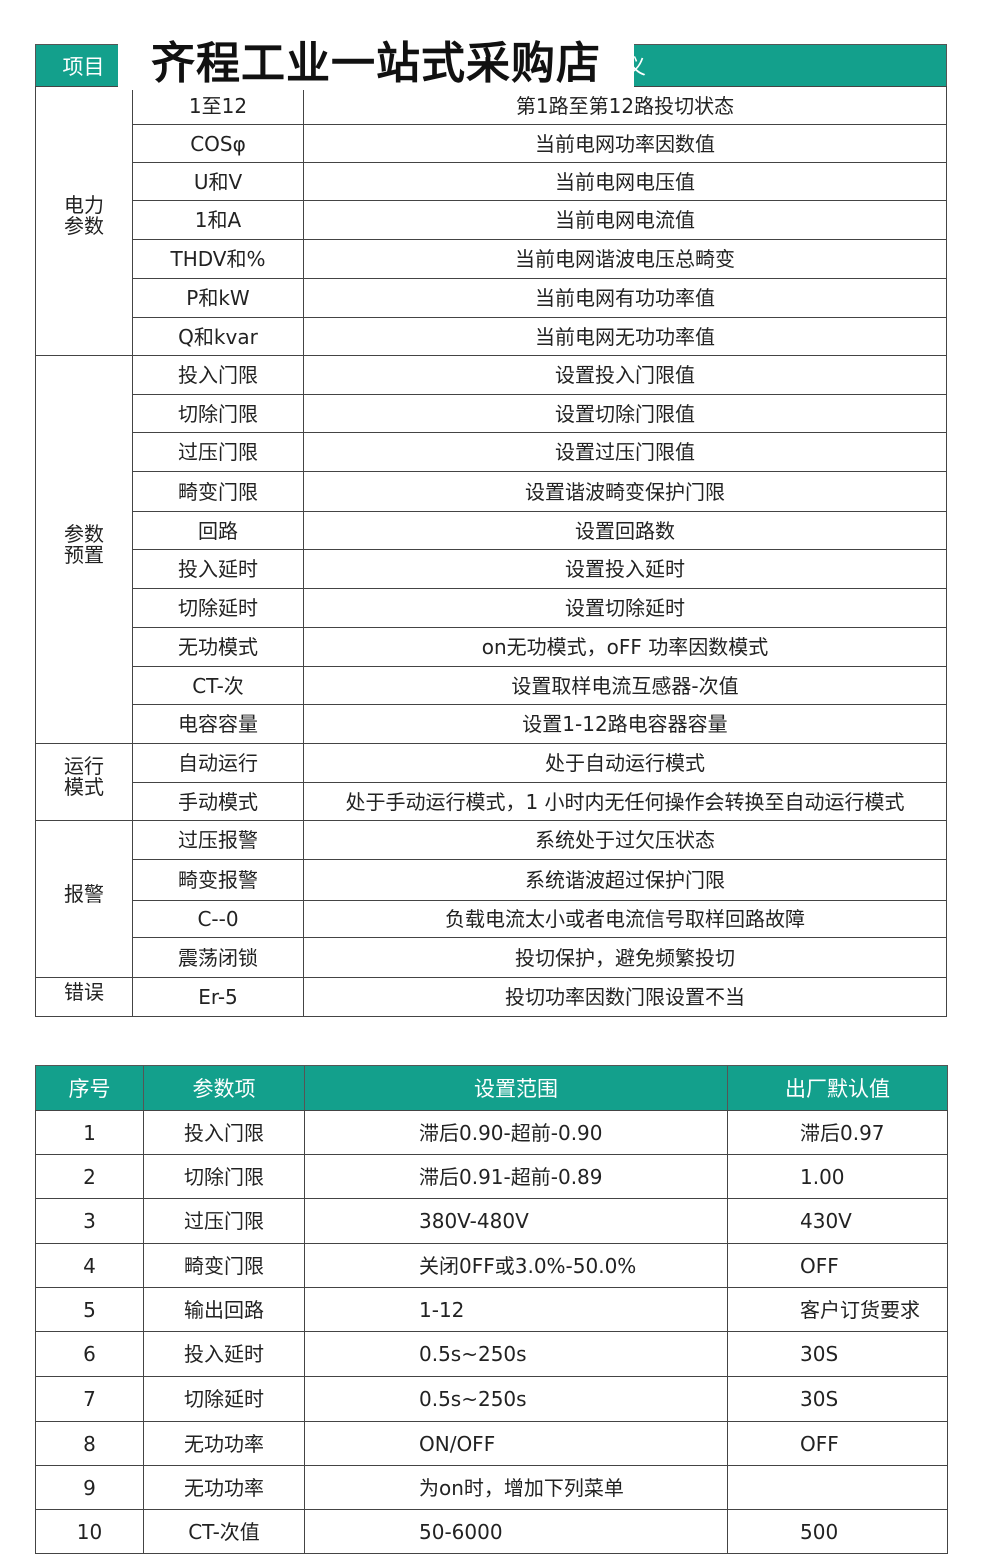 Image resolution: width=990 pixels, height=1554 pixels. I want to click on header-col-0: 序号, so click(89, 1088).